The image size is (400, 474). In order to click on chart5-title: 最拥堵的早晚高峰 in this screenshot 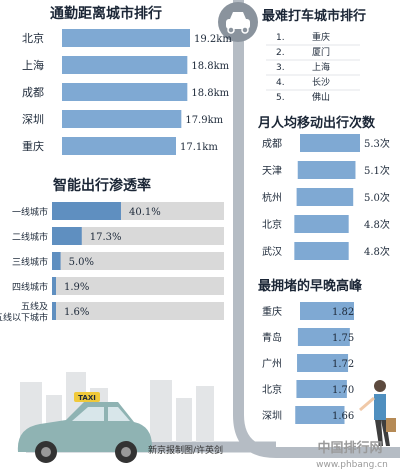, I will do `click(310, 286)`.